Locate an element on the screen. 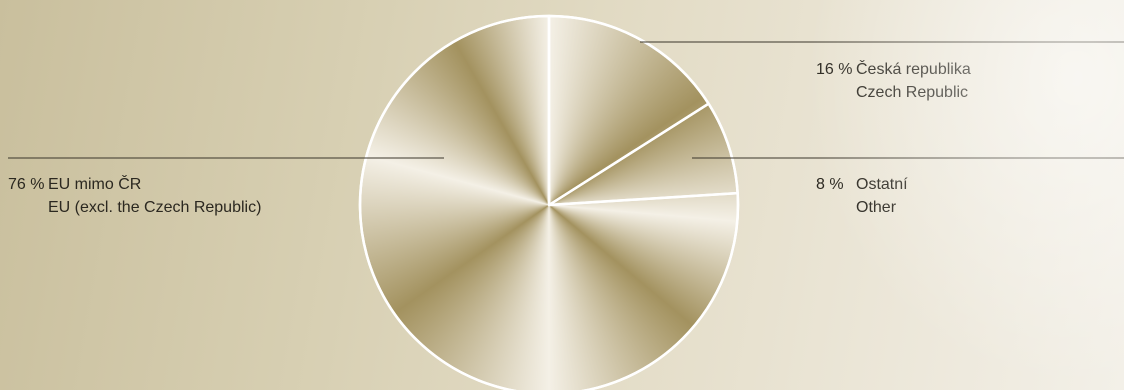  slice-percent: 8 % is located at coordinates (830, 184).